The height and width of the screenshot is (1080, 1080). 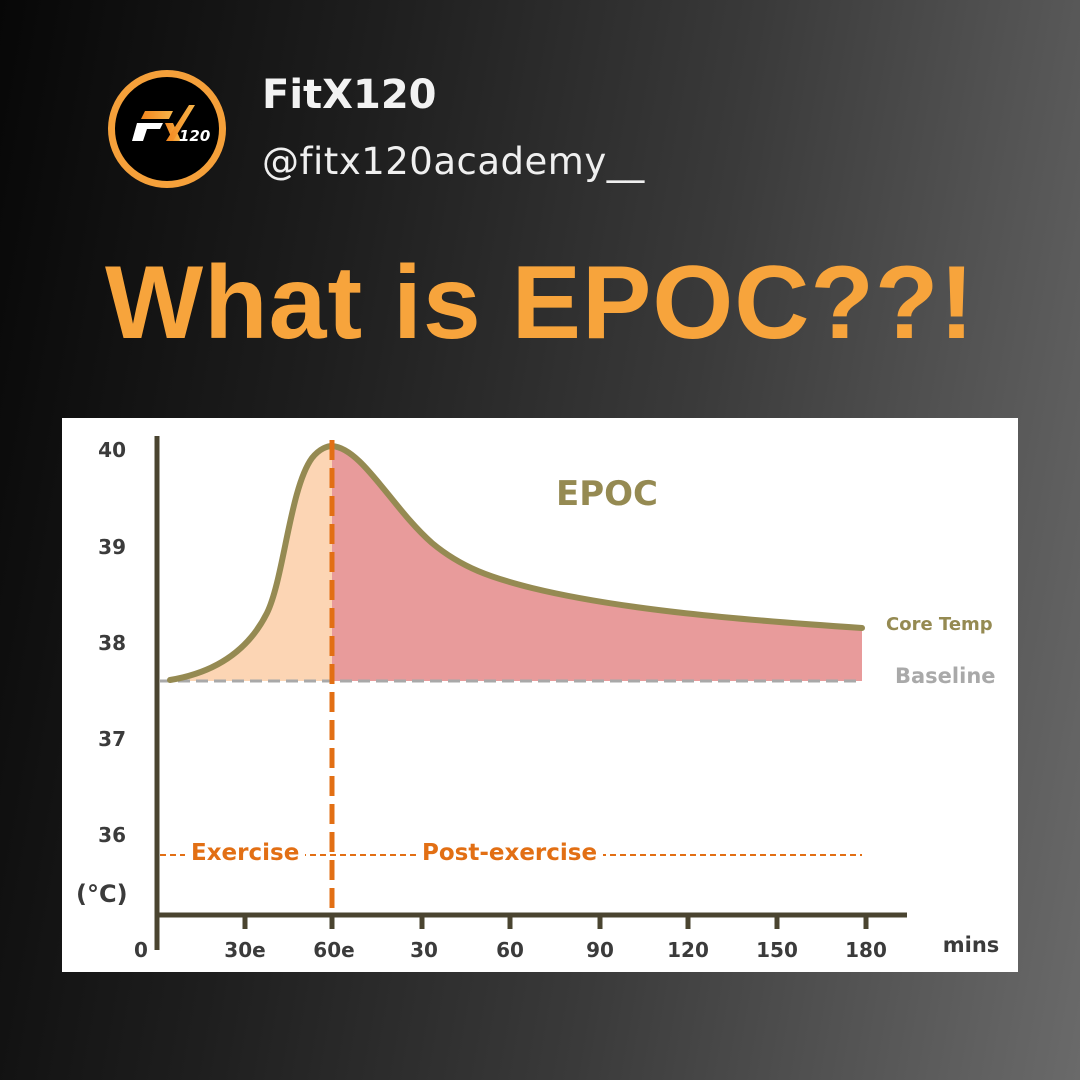 I want to click on epoc-annotation: EPOC, so click(x=607, y=494).